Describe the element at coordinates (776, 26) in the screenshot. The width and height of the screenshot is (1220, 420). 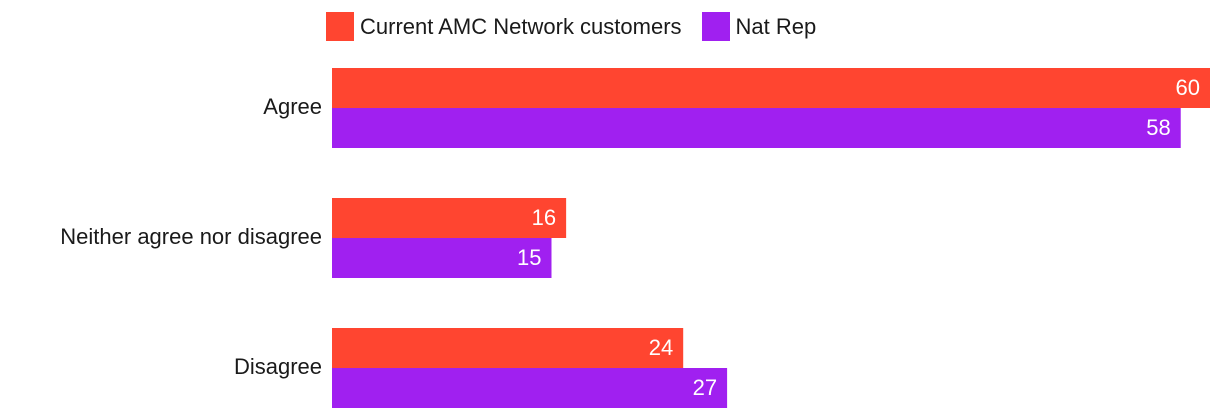
I see `legend-label-nat-rep: Nat Rep` at that location.